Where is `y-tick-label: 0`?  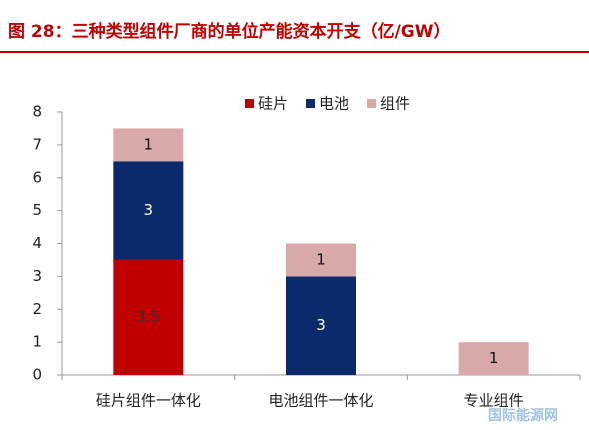
y-tick-label: 0 is located at coordinates (37, 375).